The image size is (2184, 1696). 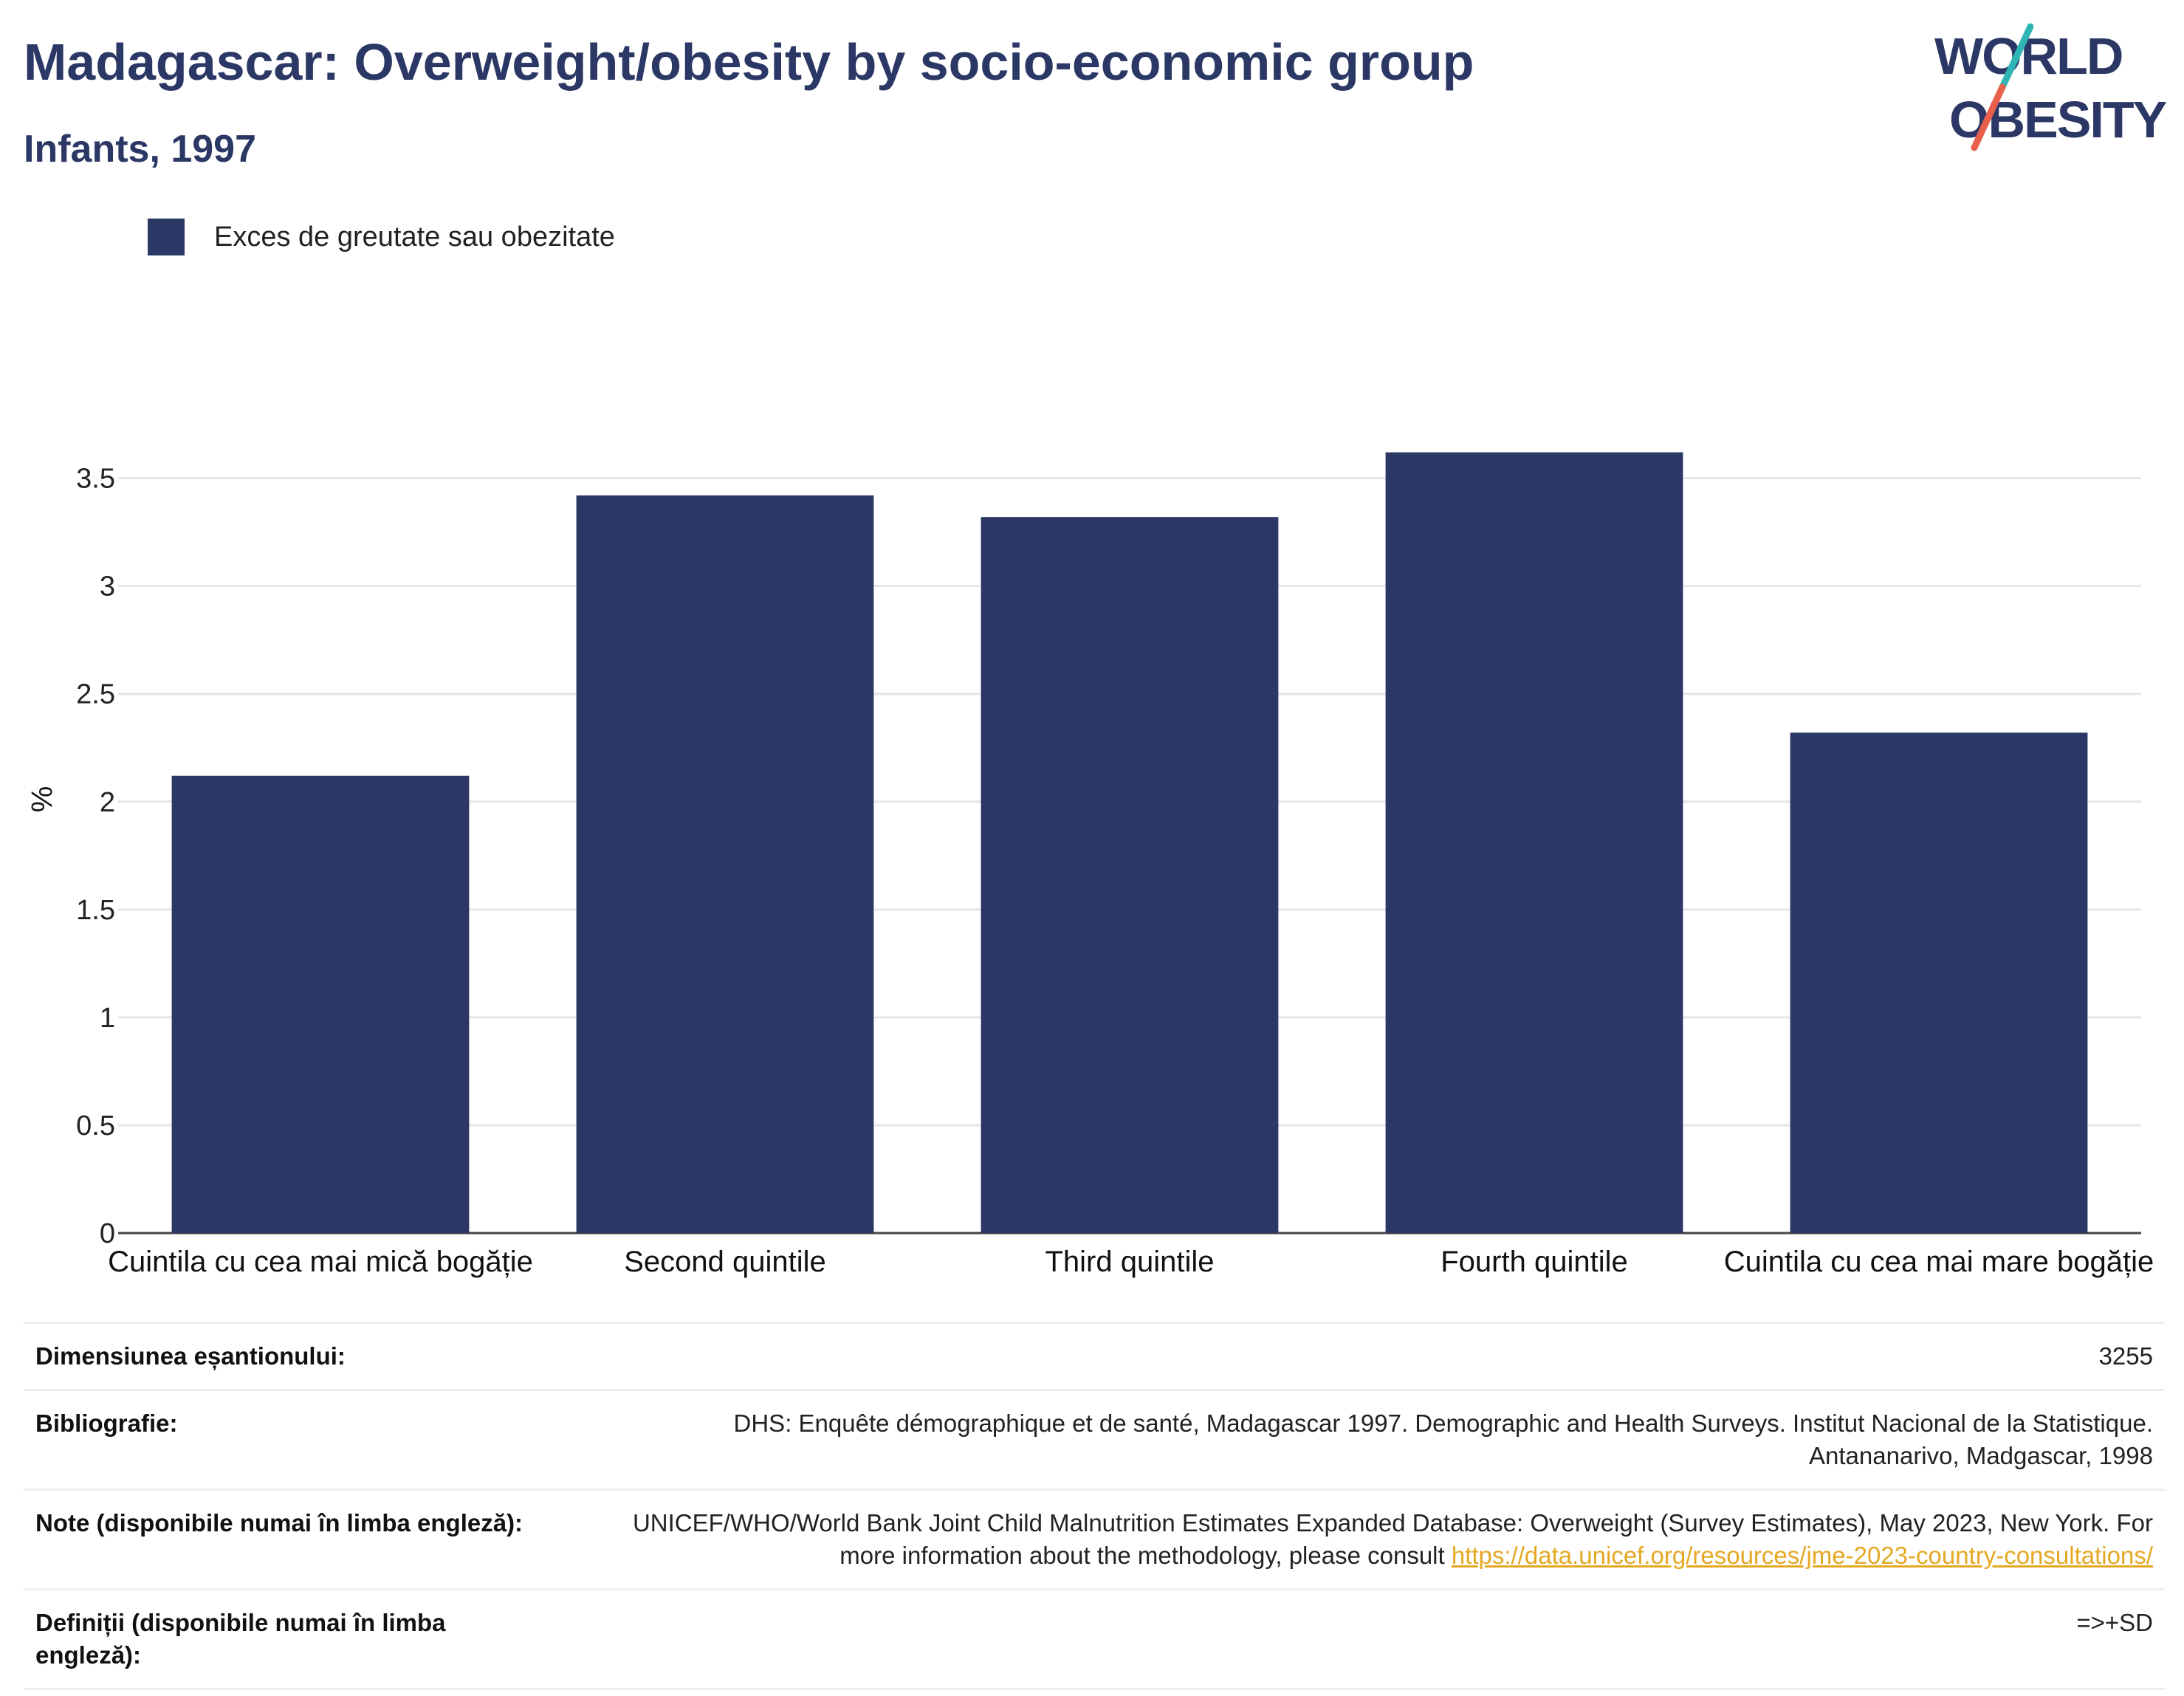 I want to click on x-tick-label: Fourth quintile, so click(x=1534, y=1262).